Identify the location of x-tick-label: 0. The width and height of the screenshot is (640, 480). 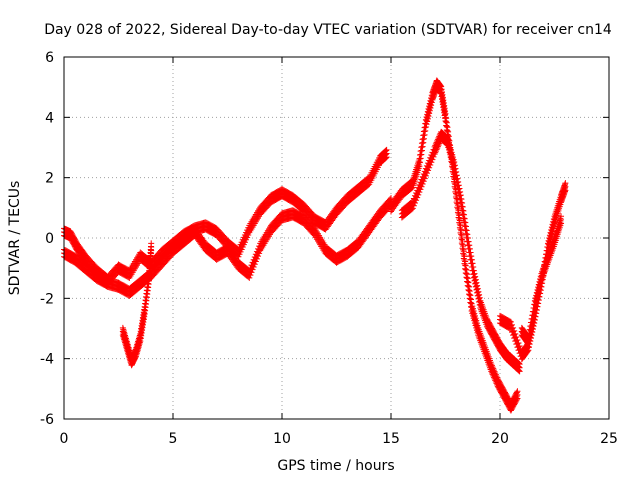
(64, 439).